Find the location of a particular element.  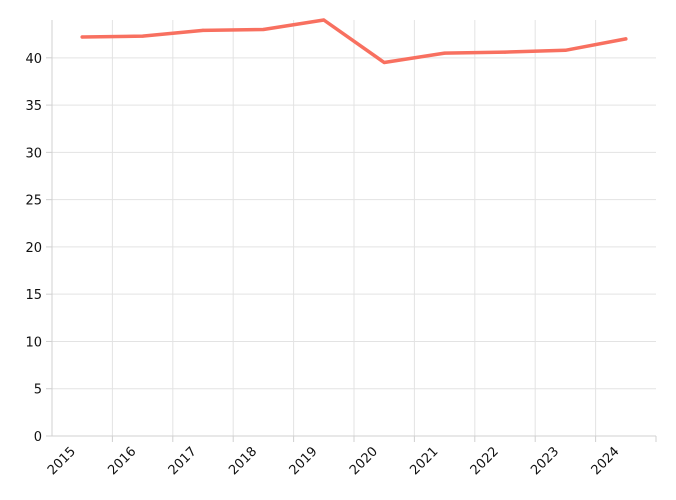

y-tick-label: 0 is located at coordinates (38, 437).